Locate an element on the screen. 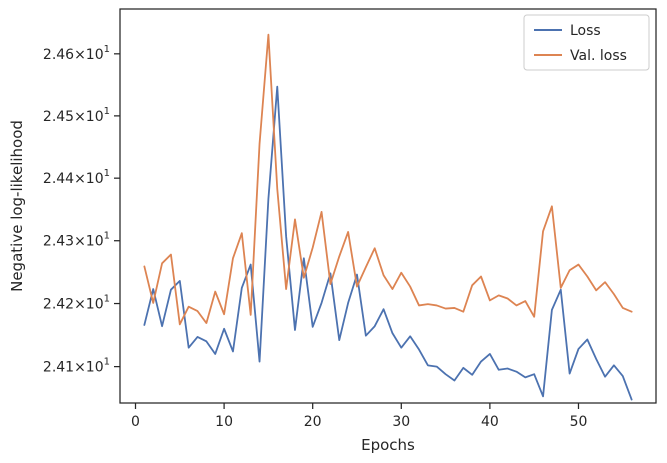 The height and width of the screenshot is (463, 667). x-tick-label: 40 is located at coordinates (490, 422).